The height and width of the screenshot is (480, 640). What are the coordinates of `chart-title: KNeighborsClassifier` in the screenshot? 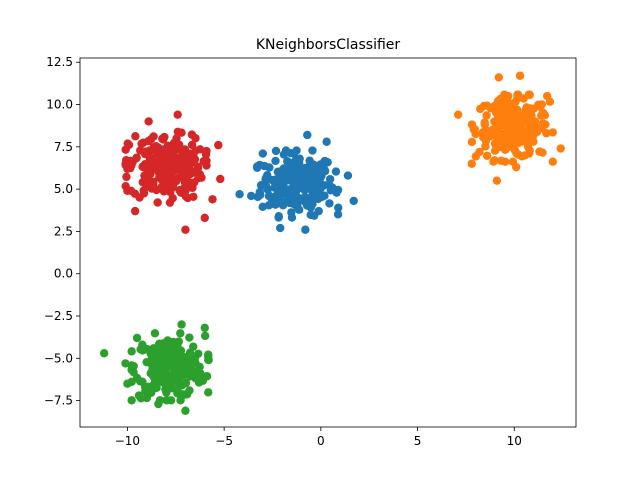 It's located at (328, 45).